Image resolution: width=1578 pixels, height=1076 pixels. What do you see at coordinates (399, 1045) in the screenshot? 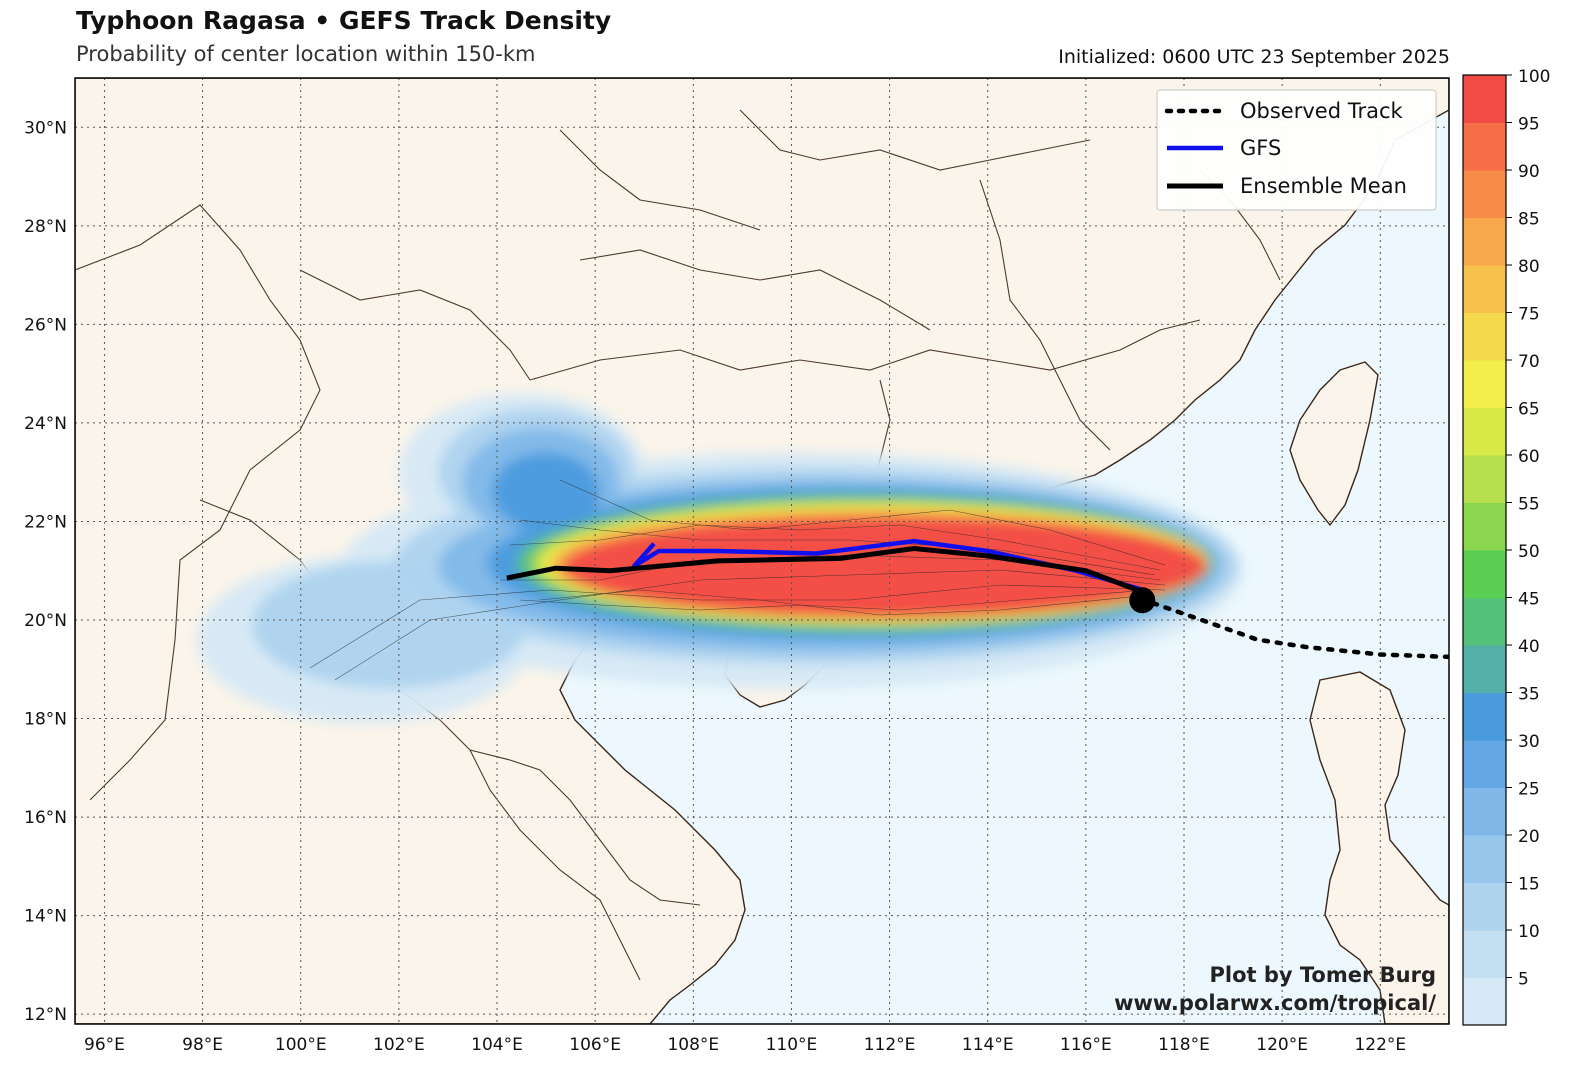
I see `lon-tick-label: 102°E` at bounding box center [399, 1045].